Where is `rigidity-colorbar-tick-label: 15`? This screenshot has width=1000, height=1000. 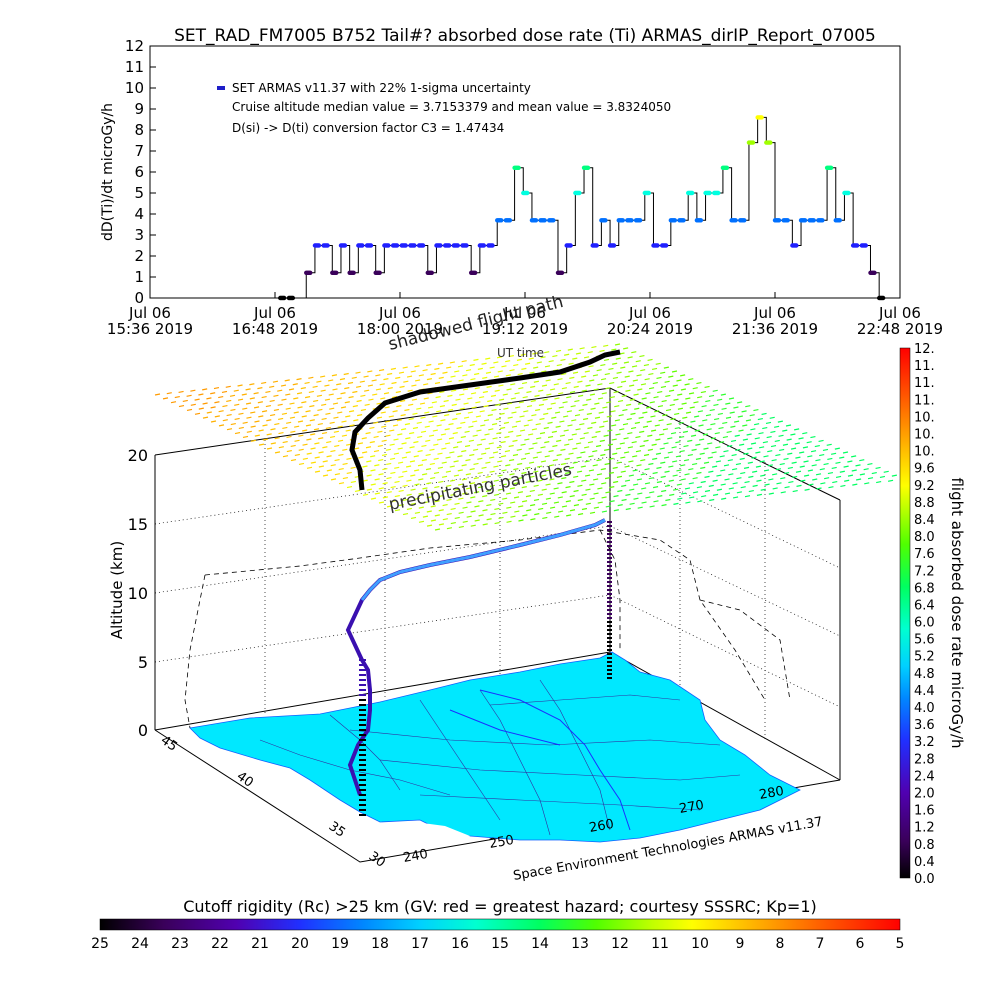 rigidity-colorbar-tick-label: 15 is located at coordinates (500, 944).